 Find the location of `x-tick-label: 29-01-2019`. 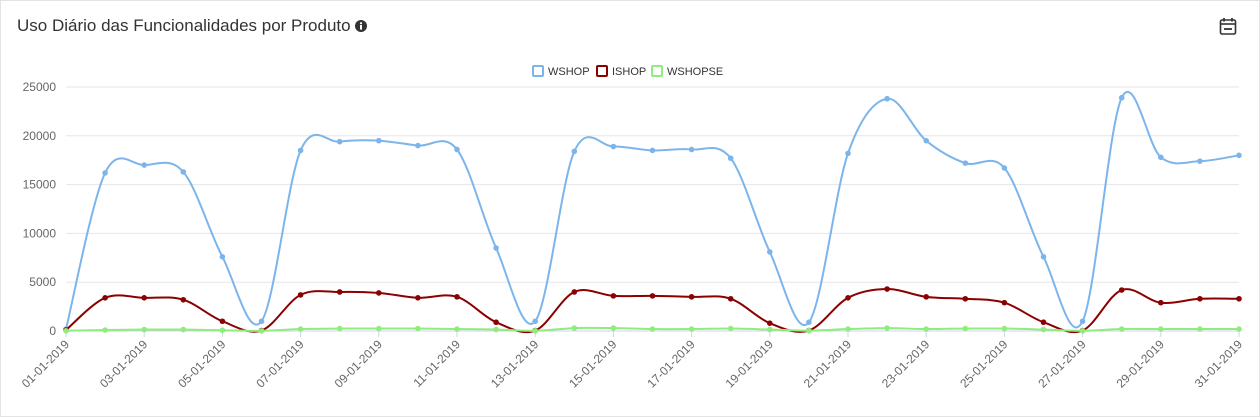

x-tick-label: 29-01-2019 is located at coordinates (1141, 364).